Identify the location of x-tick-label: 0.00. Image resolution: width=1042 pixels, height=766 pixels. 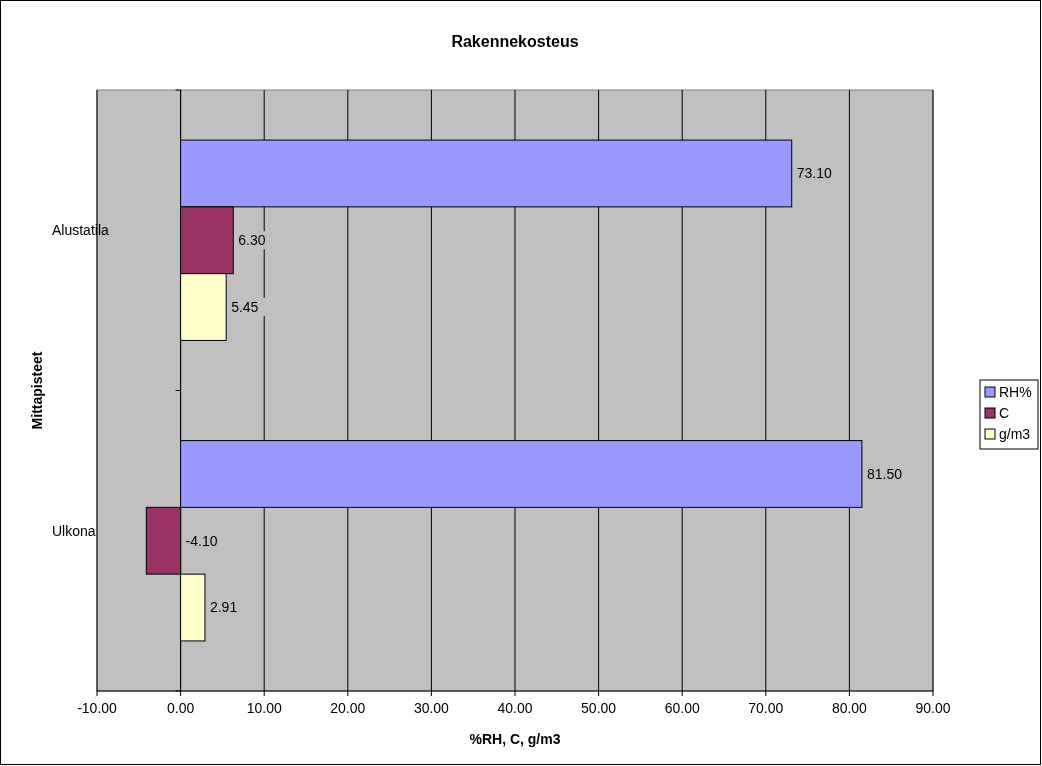
(180, 708).